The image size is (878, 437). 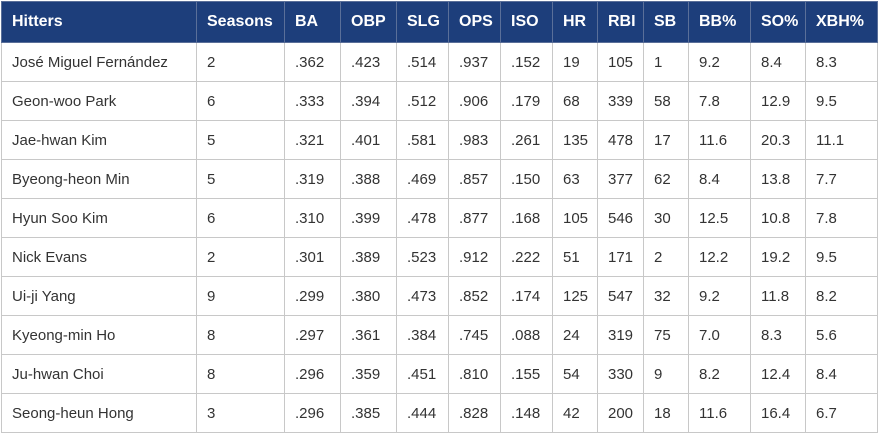 What do you see at coordinates (526, 218) in the screenshot?
I see `stat-cell: .168` at bounding box center [526, 218].